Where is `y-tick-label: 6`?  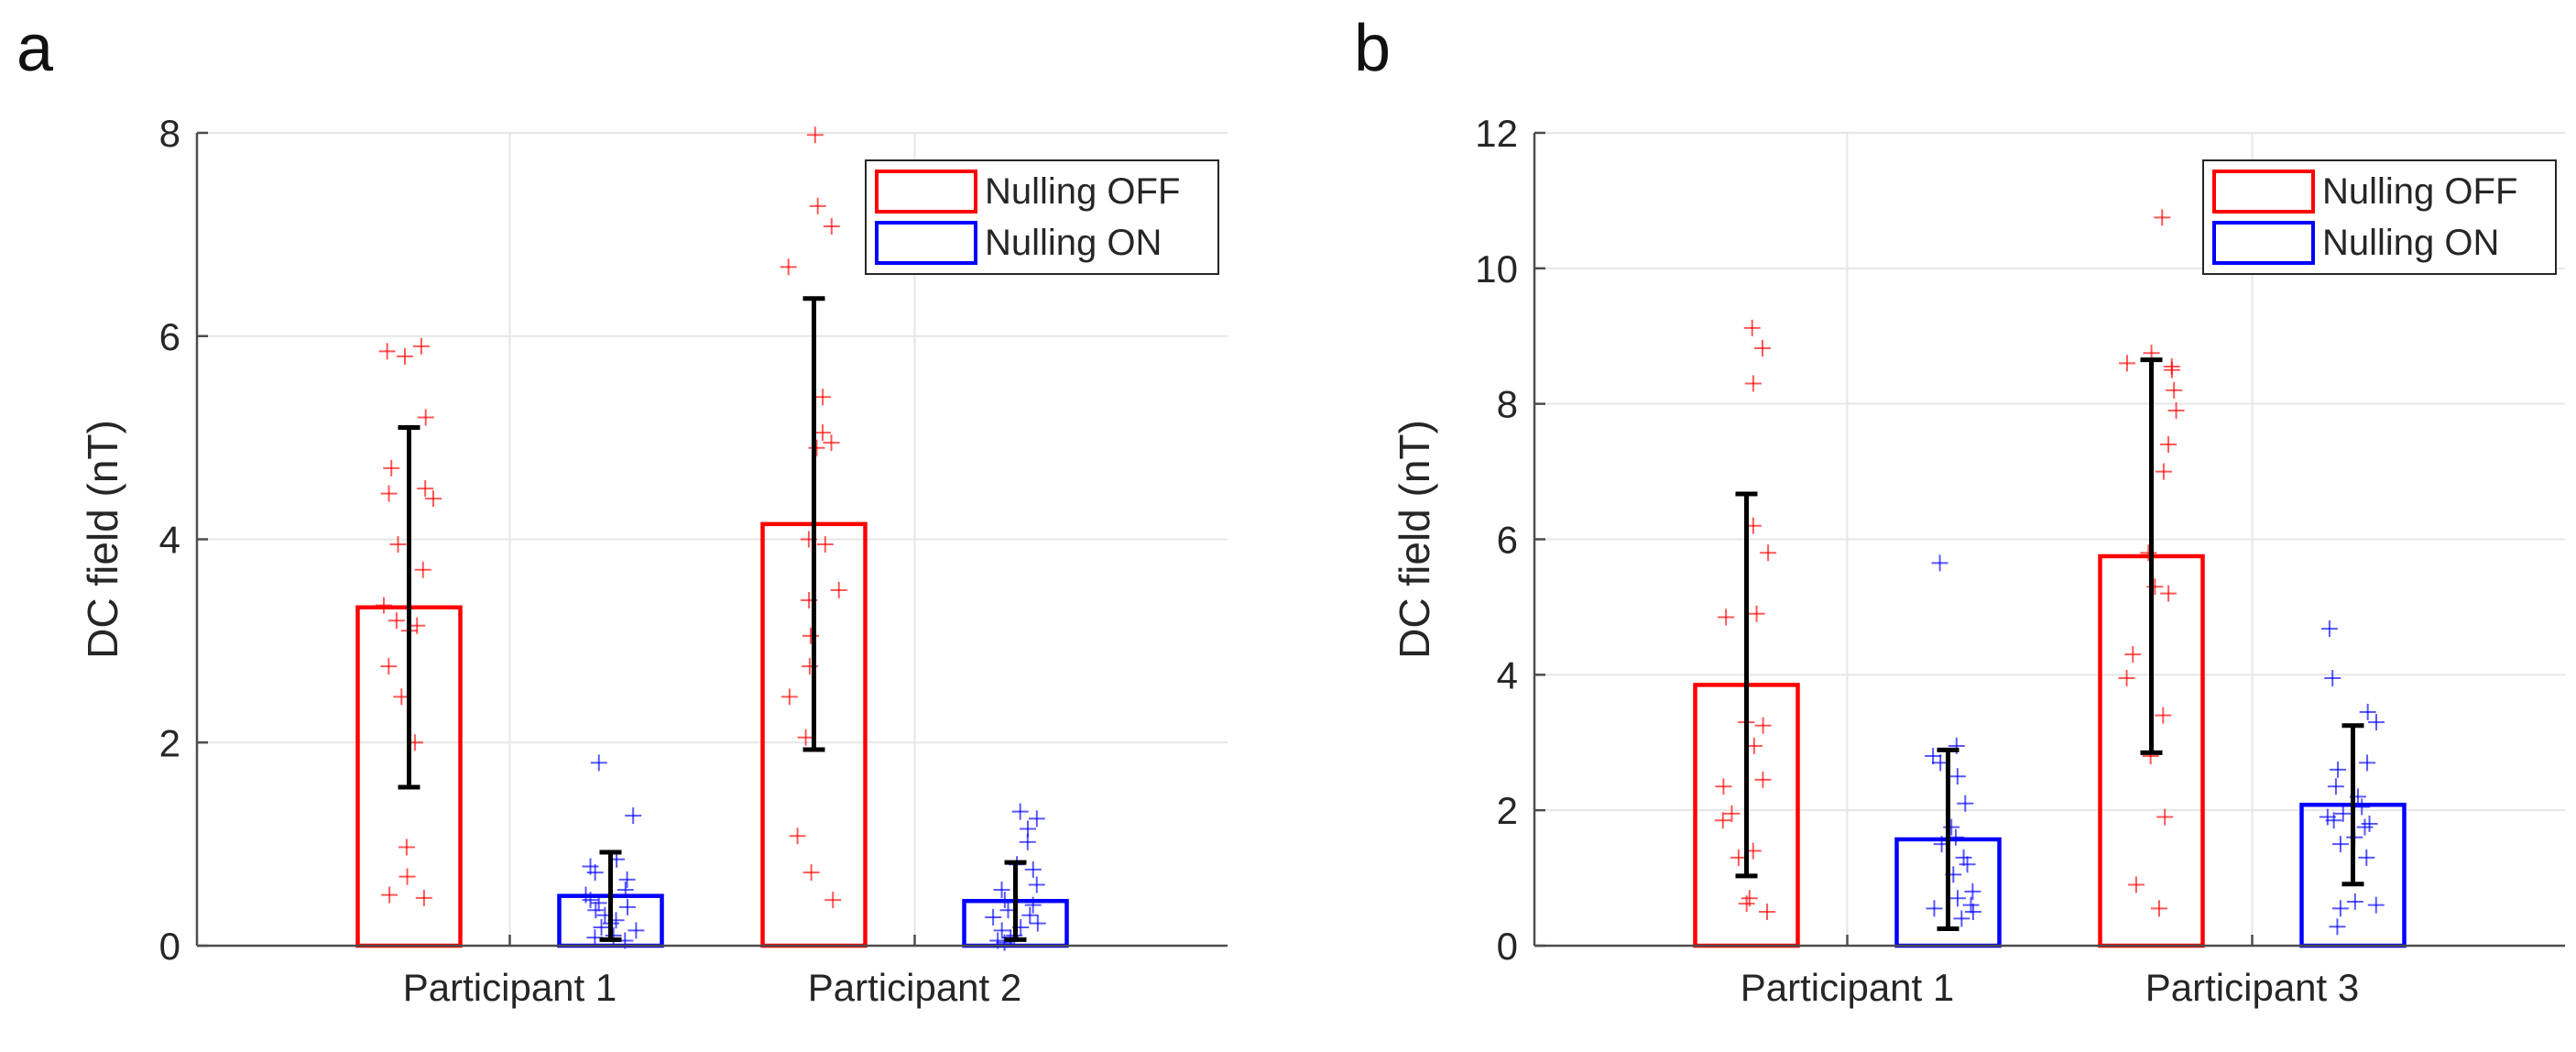 y-tick-label: 6 is located at coordinates (170, 336).